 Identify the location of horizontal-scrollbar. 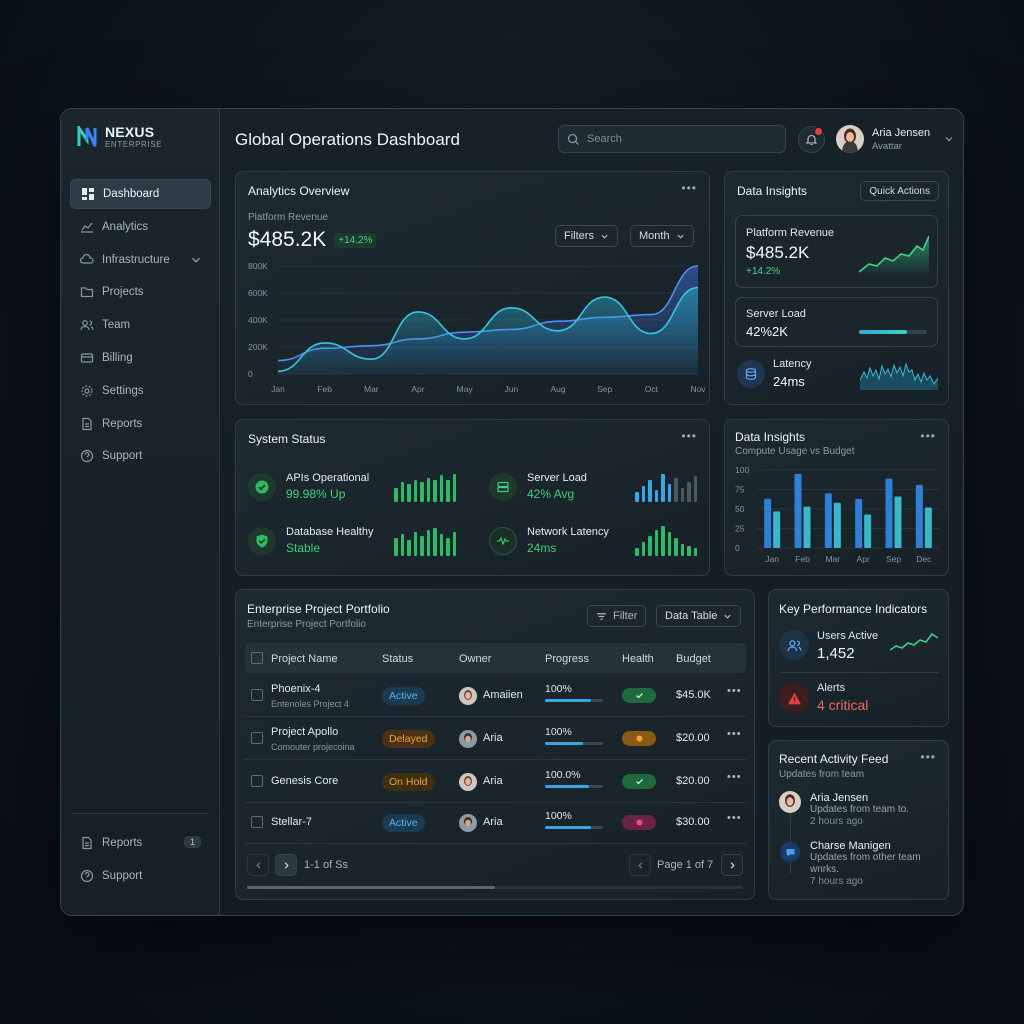
(495, 887).